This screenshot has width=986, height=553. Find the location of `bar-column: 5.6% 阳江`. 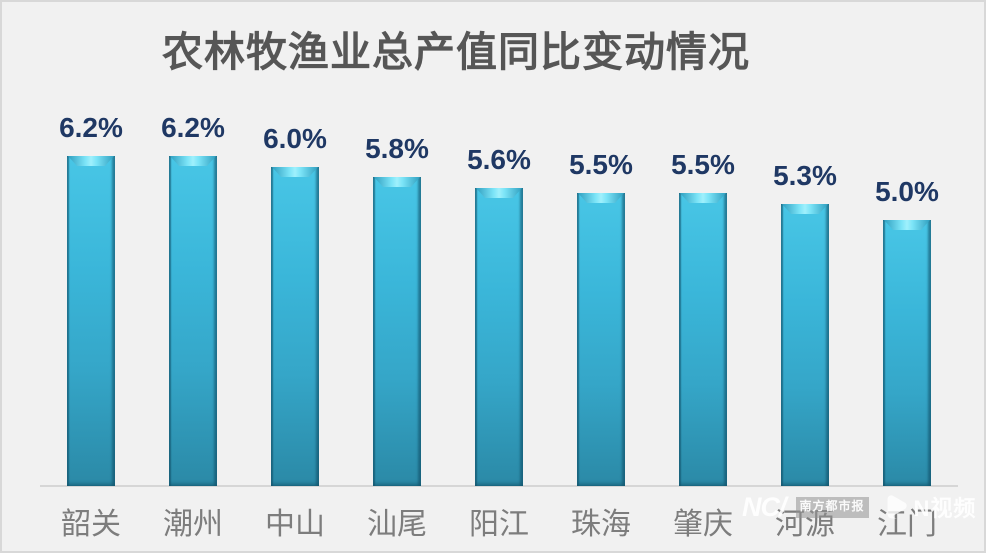

bar-column: 5.6% 阳江 is located at coordinates (499, 276).